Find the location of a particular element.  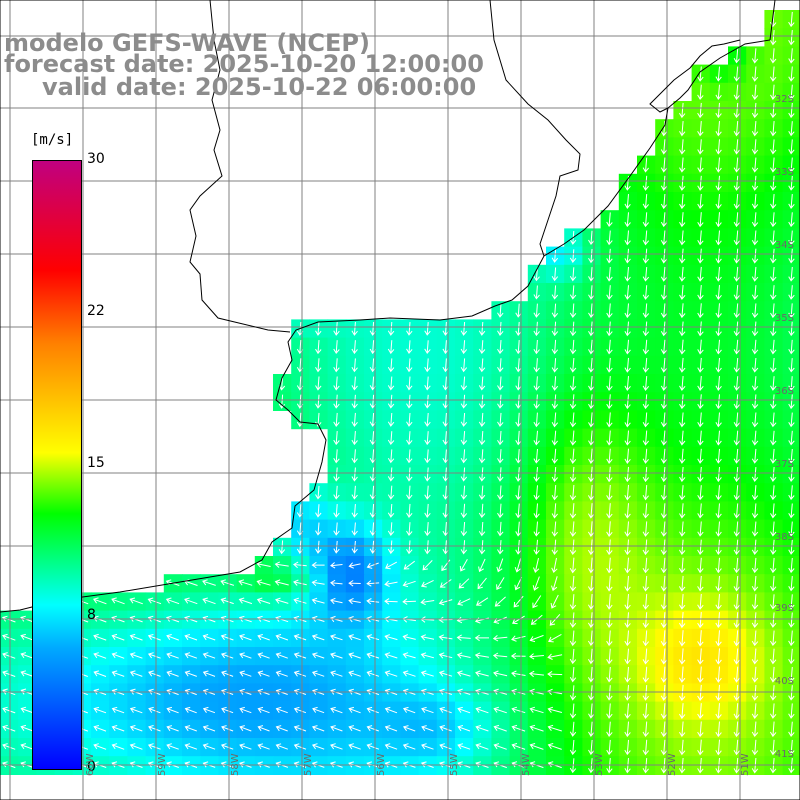

lon-label-59w: 59W is located at coordinates (162, 764).